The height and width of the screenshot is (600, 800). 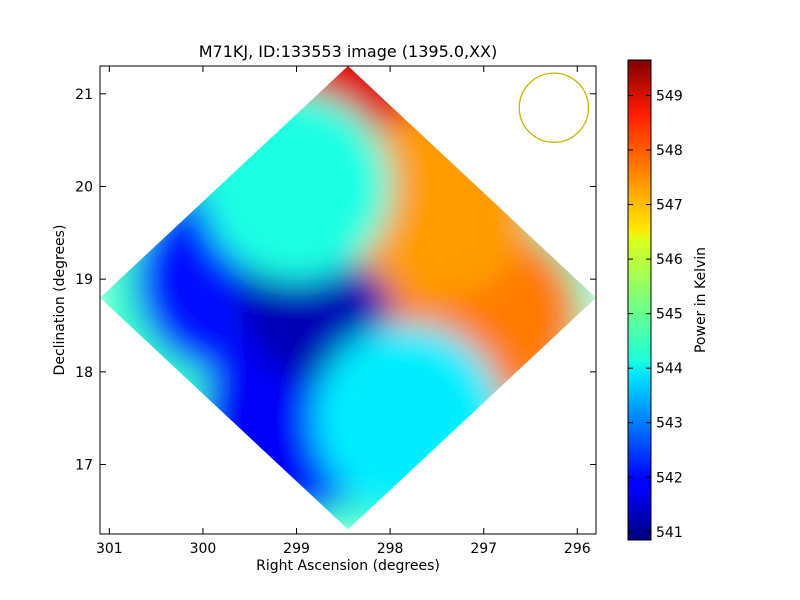 What do you see at coordinates (483, 549) in the screenshot?
I see `x-tick-label: 297` at bounding box center [483, 549].